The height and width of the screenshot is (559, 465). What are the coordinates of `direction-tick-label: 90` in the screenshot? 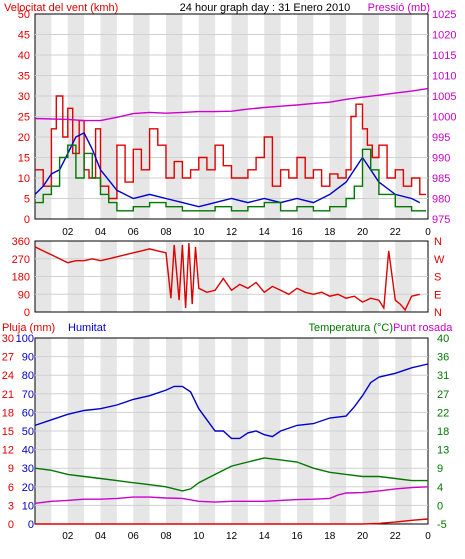 It's located at (24, 295).